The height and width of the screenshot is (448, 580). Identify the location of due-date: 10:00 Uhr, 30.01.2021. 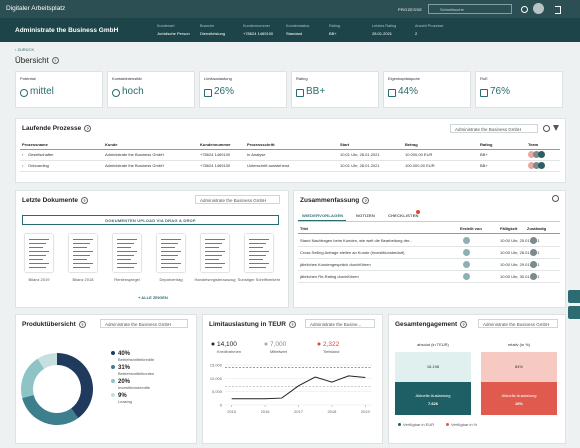
(520, 276).